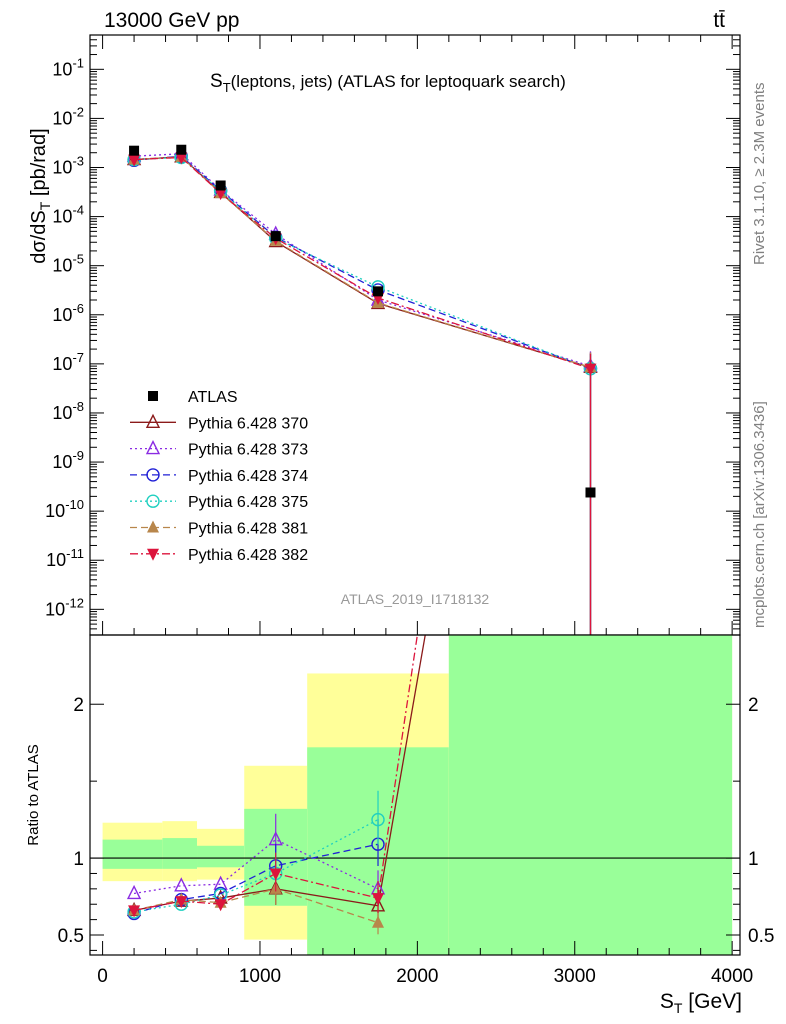 Image resolution: width=786 pixels, height=1024 pixels. I want to click on ratio-series-layer, so click(276, 784).